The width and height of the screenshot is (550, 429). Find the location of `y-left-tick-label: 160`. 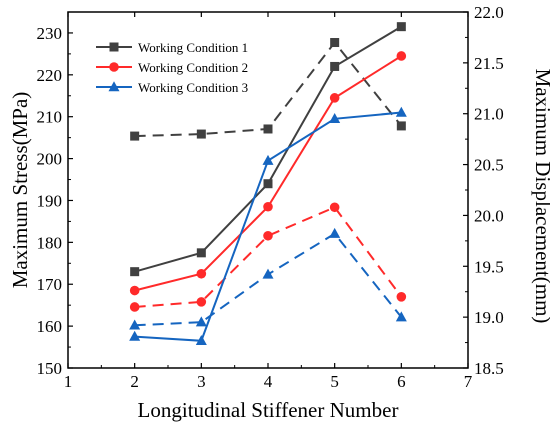

y-left-tick-label: 160 is located at coordinates (50, 326).